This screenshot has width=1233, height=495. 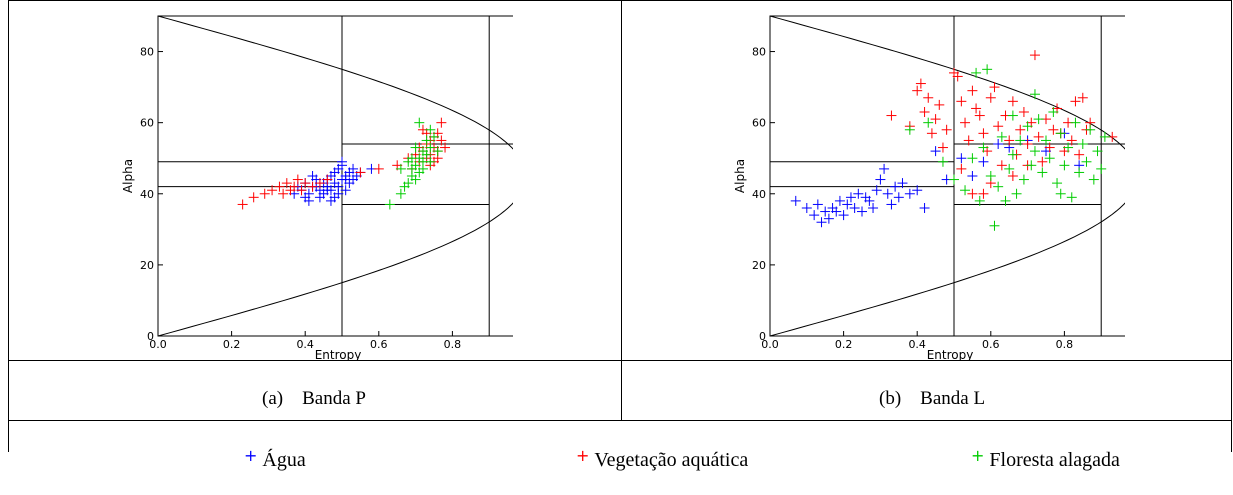 What do you see at coordinates (953, 398) in the screenshot?
I see `caption-b-text: Banda L` at bounding box center [953, 398].